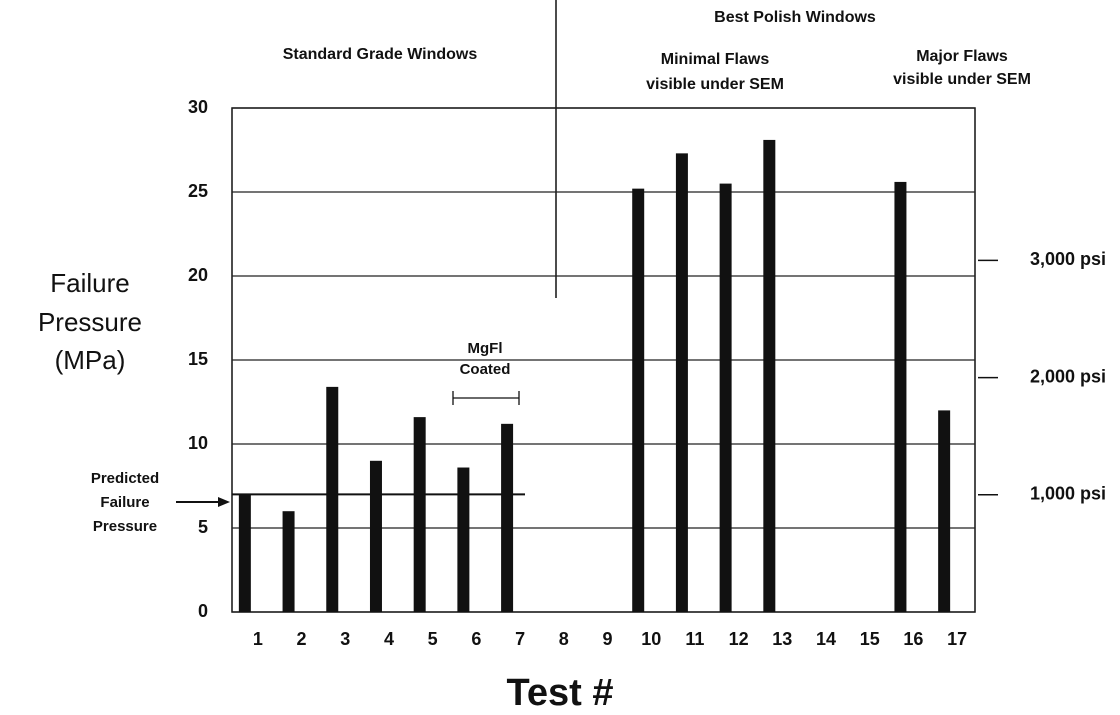 Image resolution: width=1120 pixels, height=715 pixels. I want to click on x-tick-label: 16, so click(913, 639).